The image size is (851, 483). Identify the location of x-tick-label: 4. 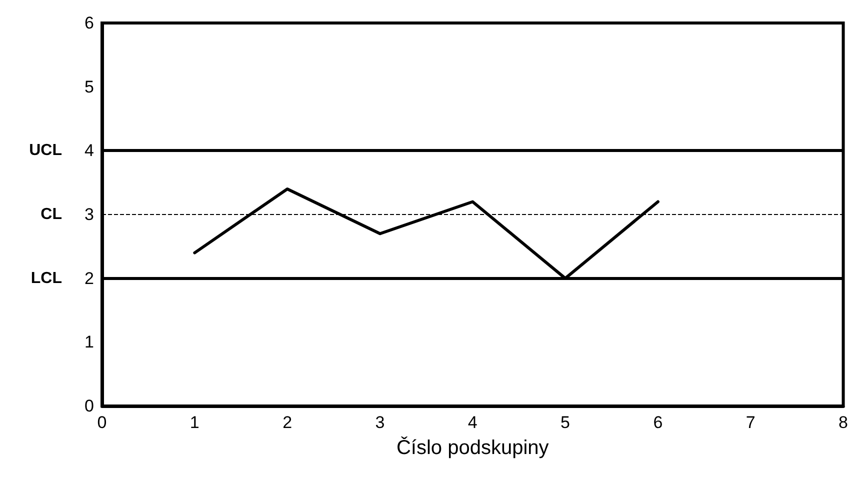
(473, 422).